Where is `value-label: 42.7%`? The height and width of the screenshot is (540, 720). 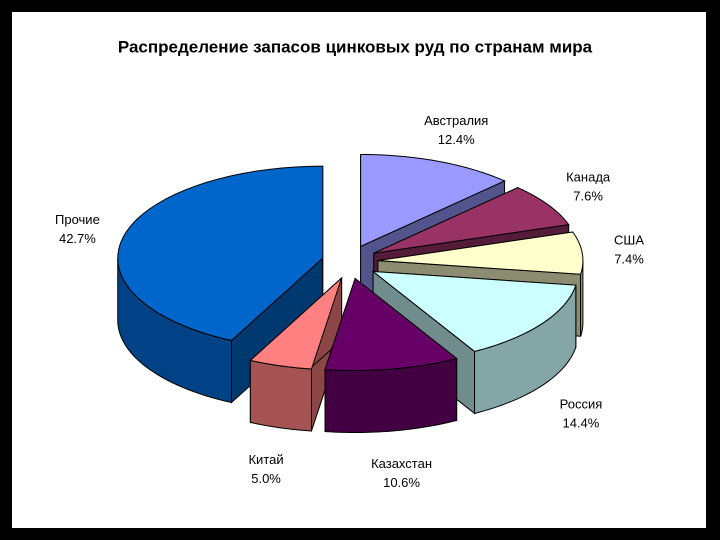 value-label: 42.7% is located at coordinates (77, 238).